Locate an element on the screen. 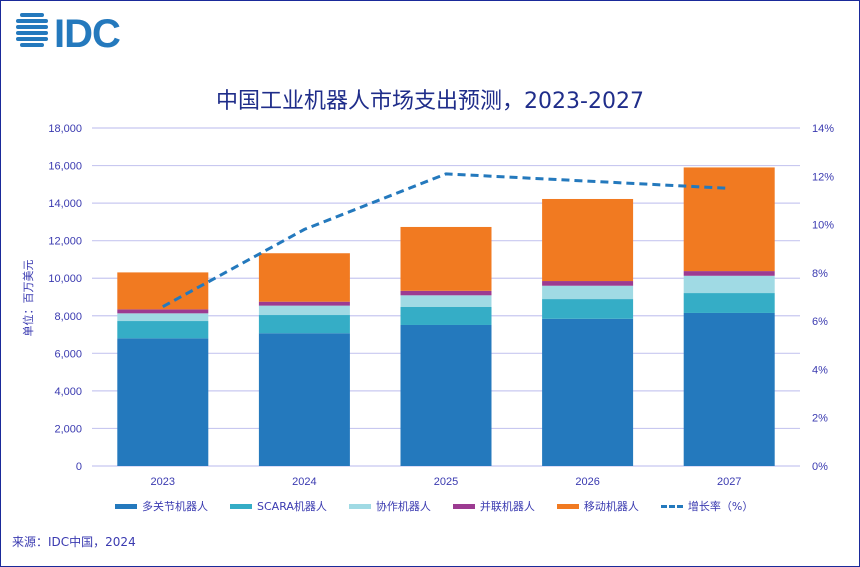  y2-tick-label: 8% is located at coordinates (820, 274).